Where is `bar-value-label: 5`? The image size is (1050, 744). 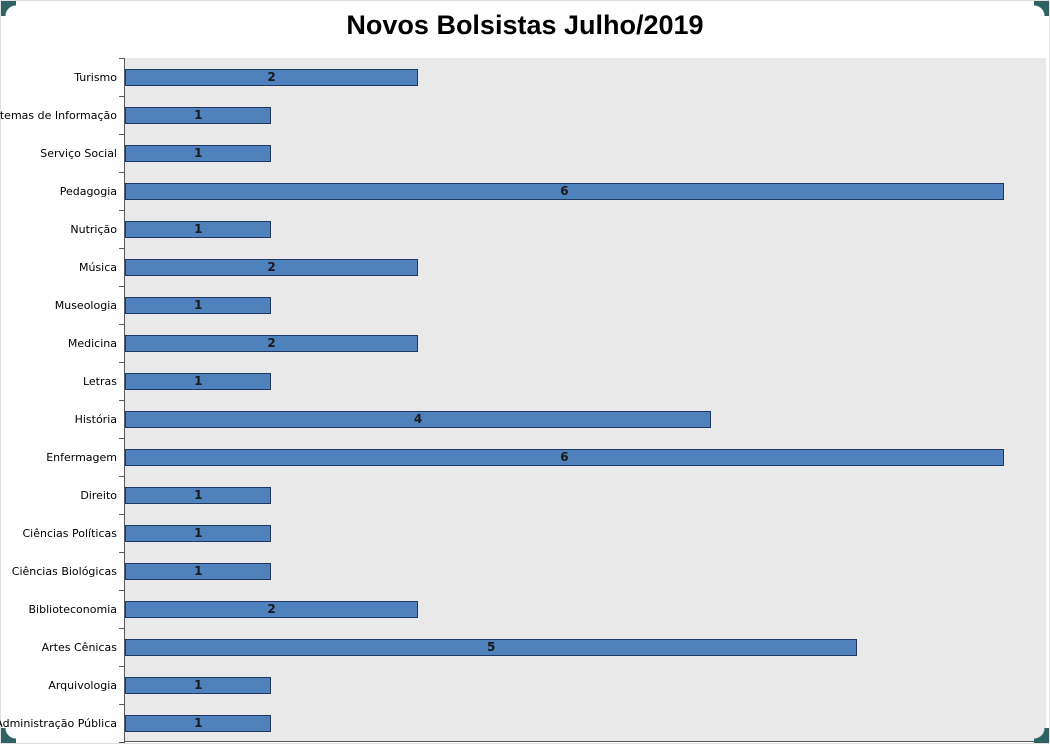
bar-value-label: 5 is located at coordinates (491, 647).